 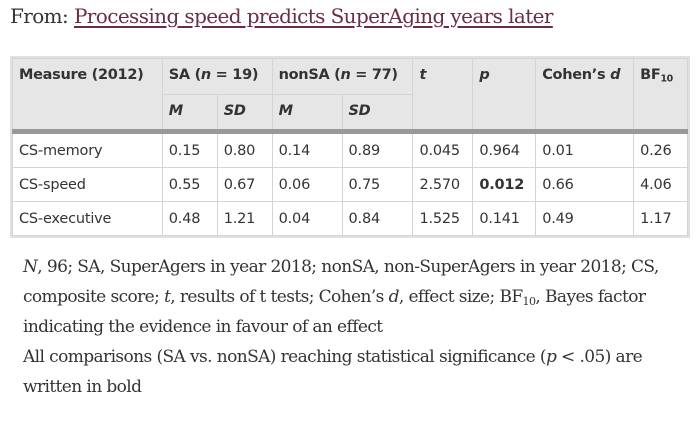 I want to click on cell-sa-m: 0.15, so click(x=189, y=149).